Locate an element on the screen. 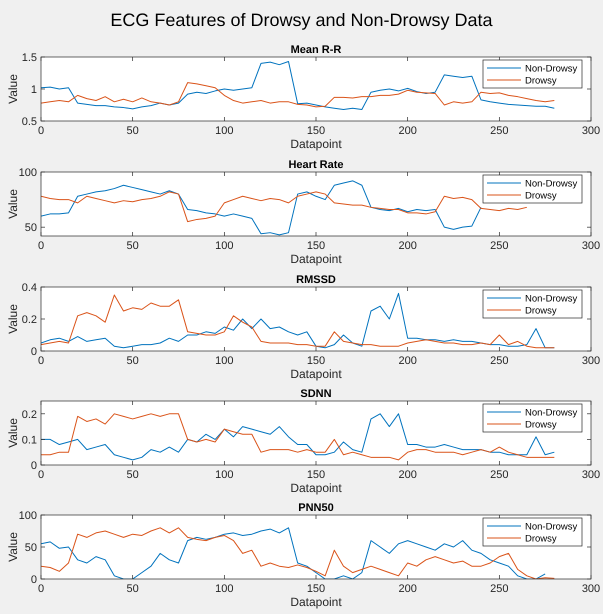 The width and height of the screenshot is (603, 614). y-tick-label: 0.5 is located at coordinates (29, 122).